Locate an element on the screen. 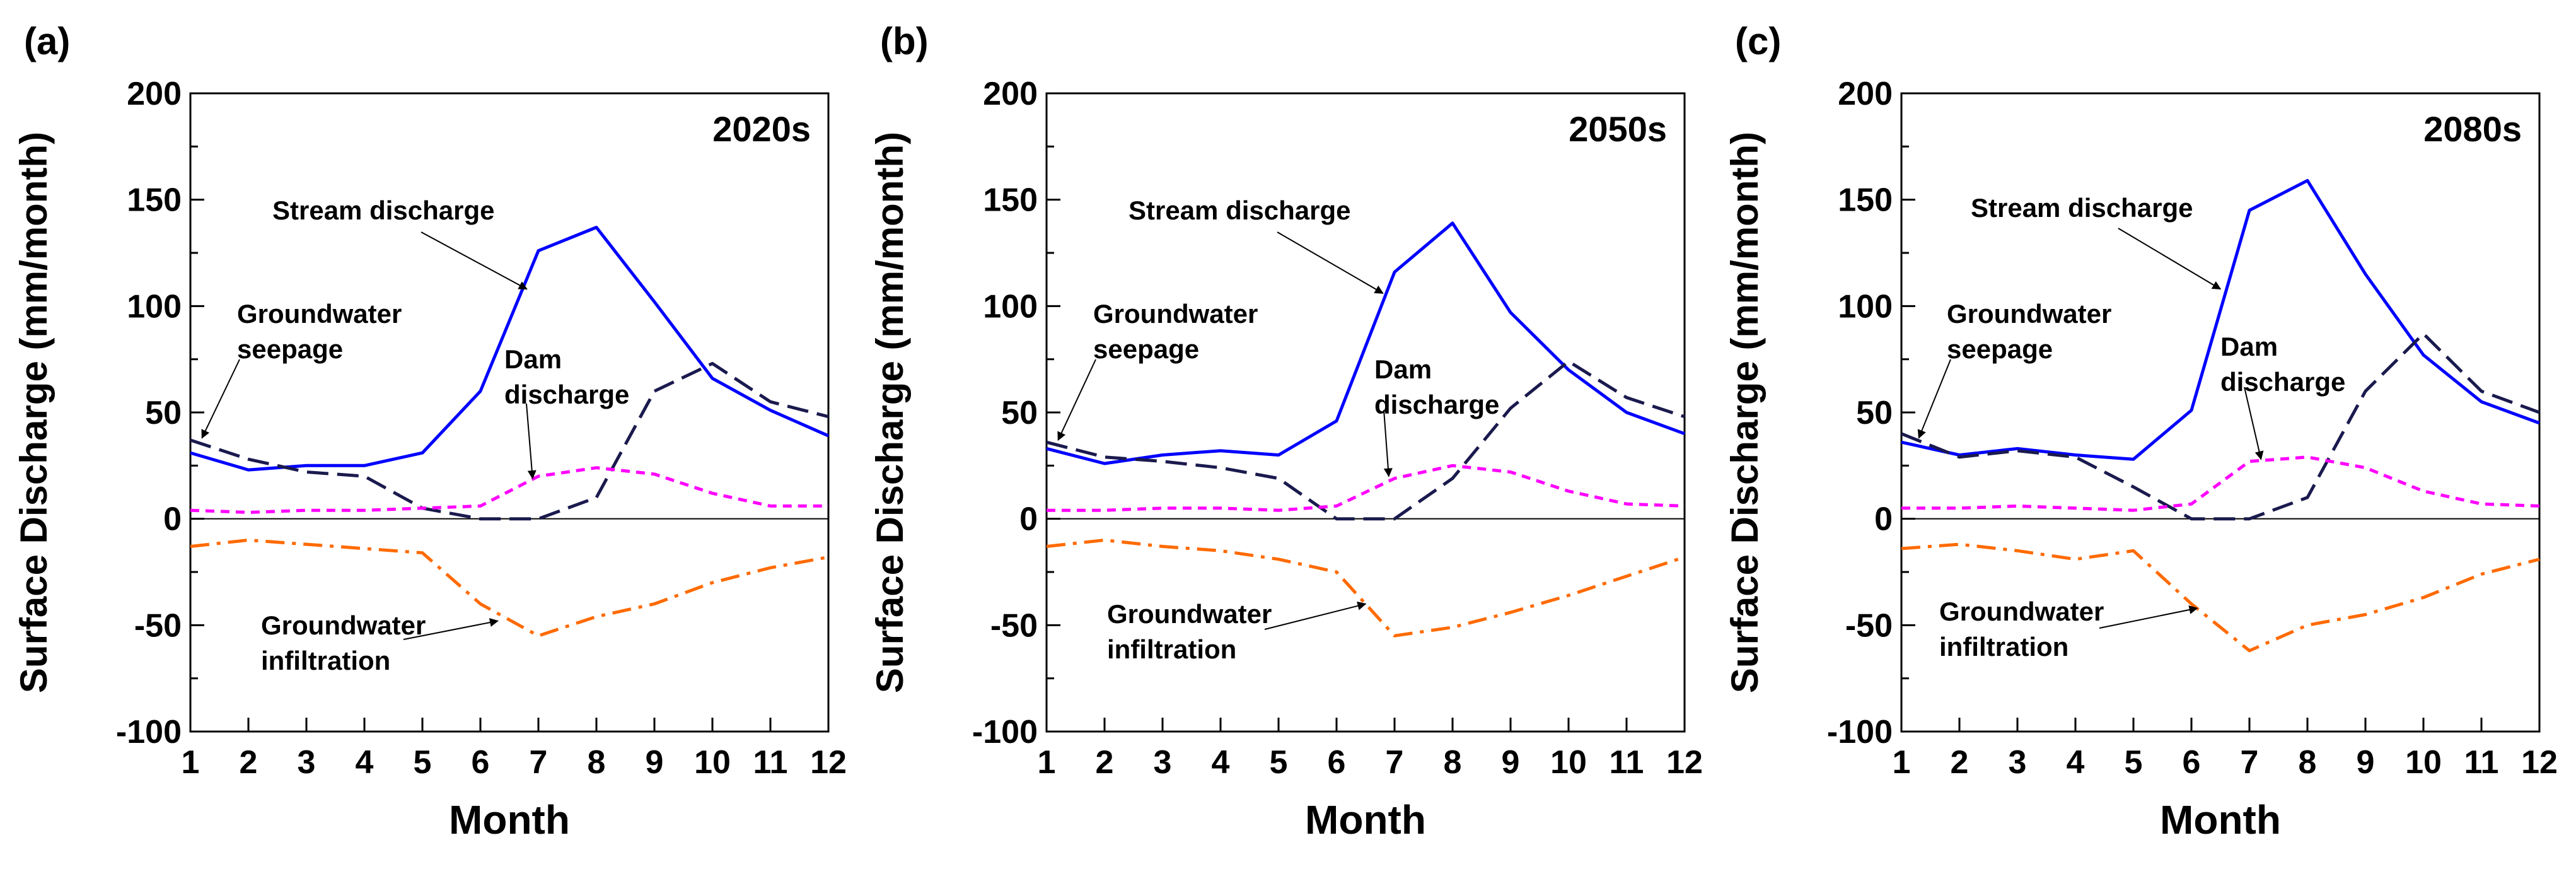  x-tick-label: 9 is located at coordinates (1511, 763).